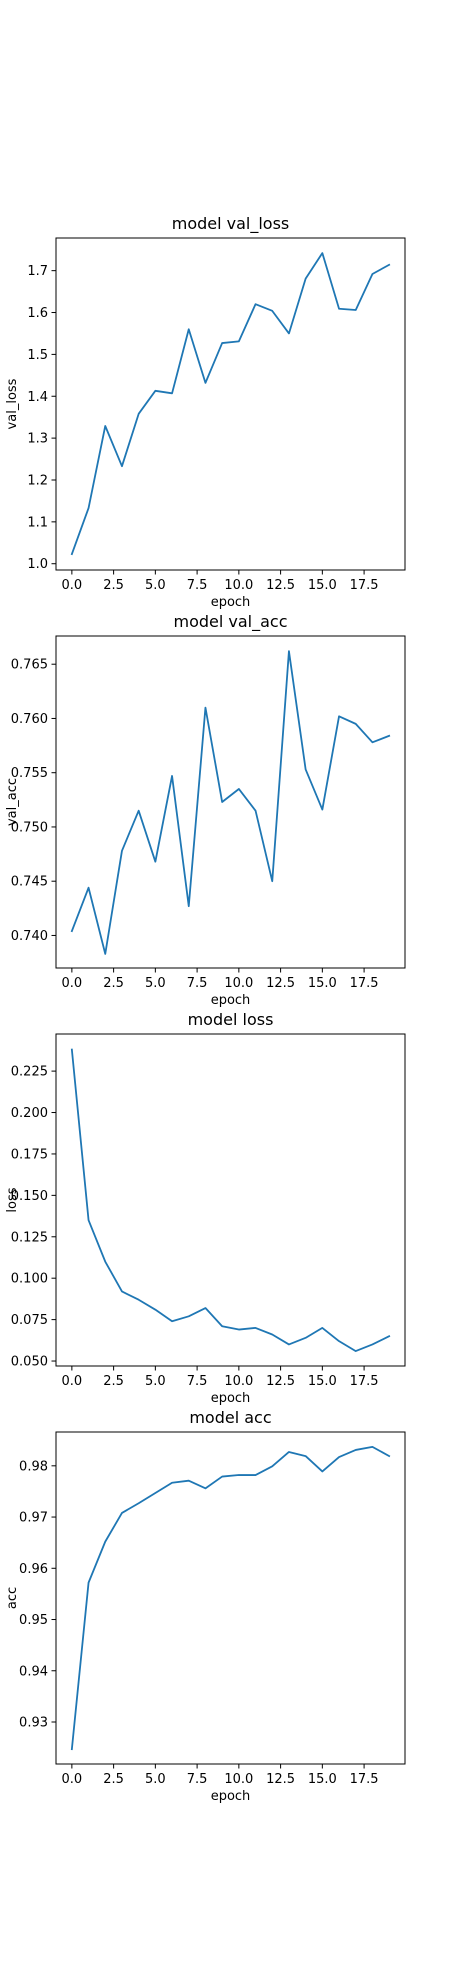 This screenshot has width=450, height=1980. I want to click on y-tick-label: 1.0, so click(37, 564).